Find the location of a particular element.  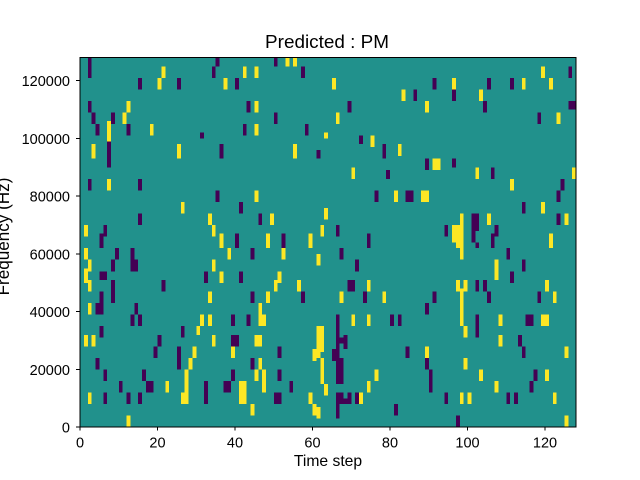

svg-text: 60000 is located at coordinates (50, 255).